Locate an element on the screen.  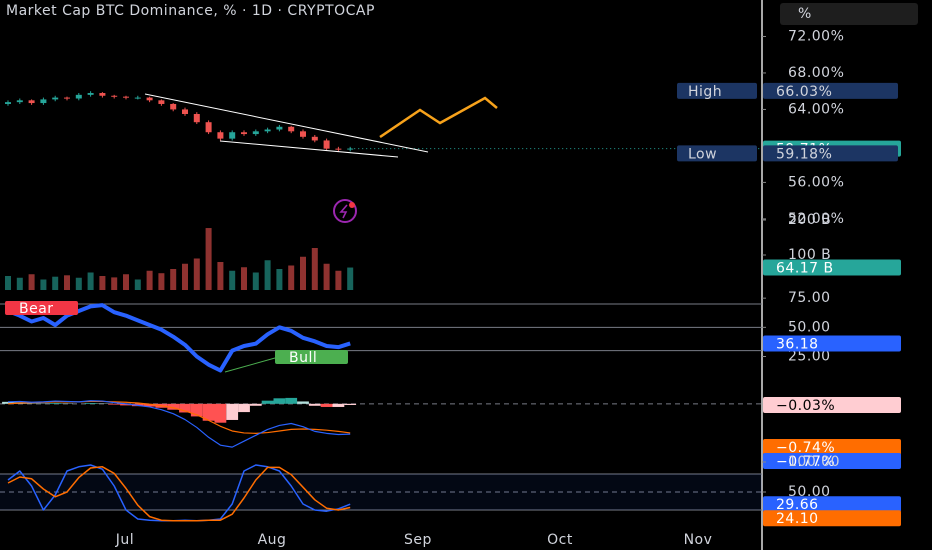
trendline-lower is located at coordinates (309, 149).